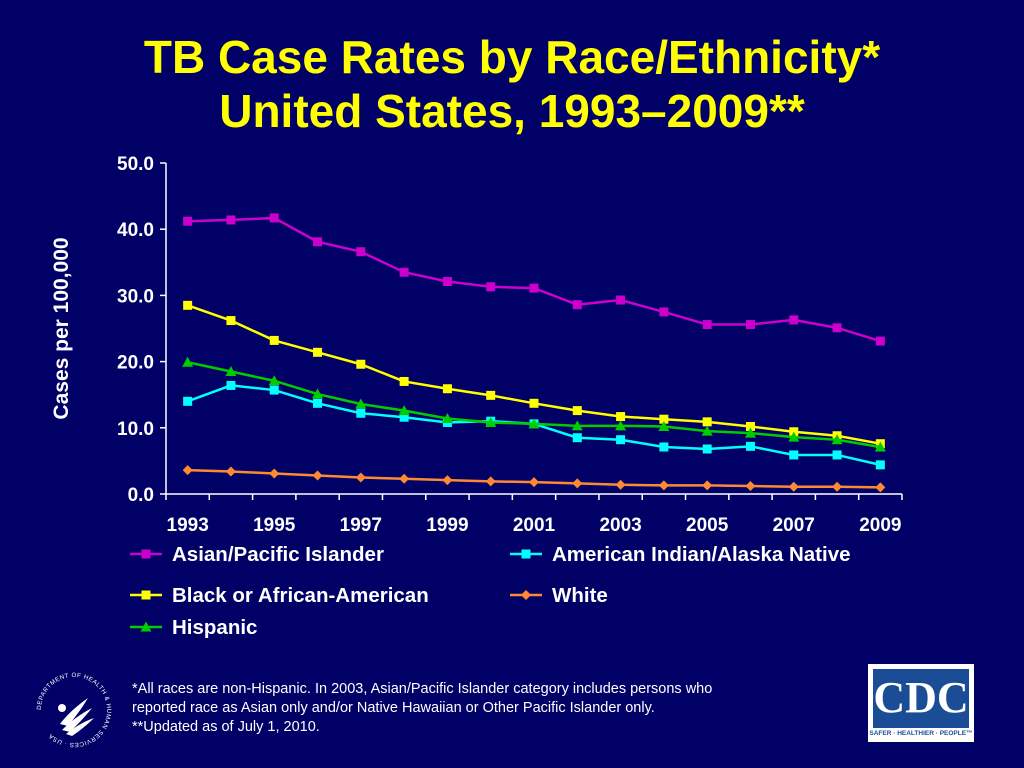 The width and height of the screenshot is (1024, 768). Describe the element at coordinates (620, 525) in the screenshot. I see `x-tick-label: 2003` at that location.